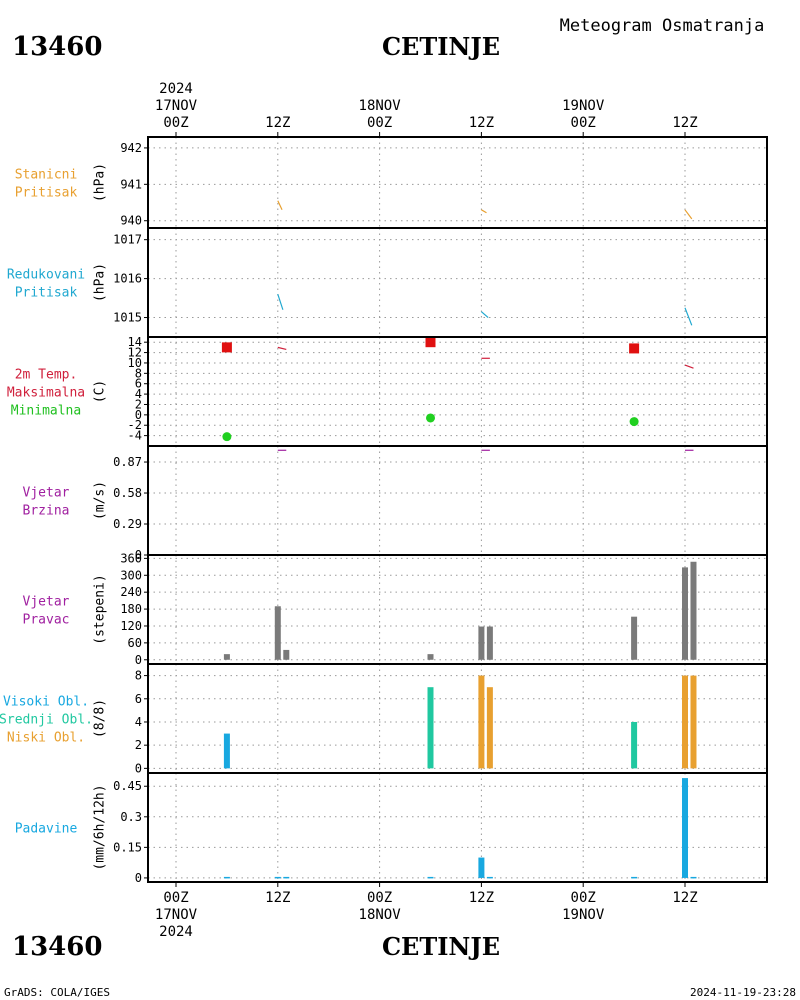  What do you see at coordinates (395, 503) in the screenshot?
I see `panel-vjetar-brzina: 0 0.29 0.58 0.87 (m/s) Vjetar Brzina` at bounding box center [395, 503].